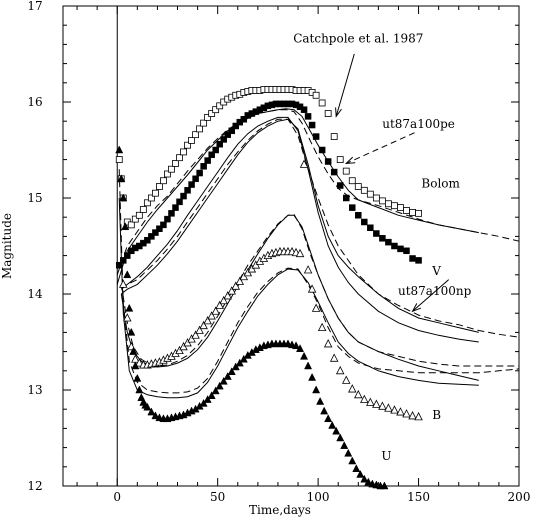 The height and width of the screenshot is (519, 533). What do you see at coordinates (7, 246) in the screenshot?
I see `y-axis-title: Magnitude` at bounding box center [7, 246].